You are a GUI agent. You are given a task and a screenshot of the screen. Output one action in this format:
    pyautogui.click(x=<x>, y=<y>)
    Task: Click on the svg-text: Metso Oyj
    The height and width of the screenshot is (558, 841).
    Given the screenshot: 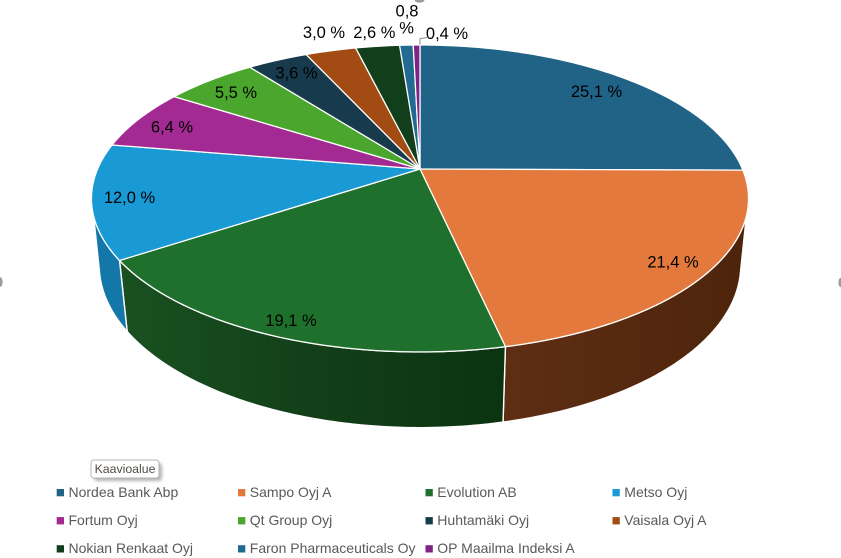 What is the action you would take?
    pyautogui.click(x=655, y=492)
    